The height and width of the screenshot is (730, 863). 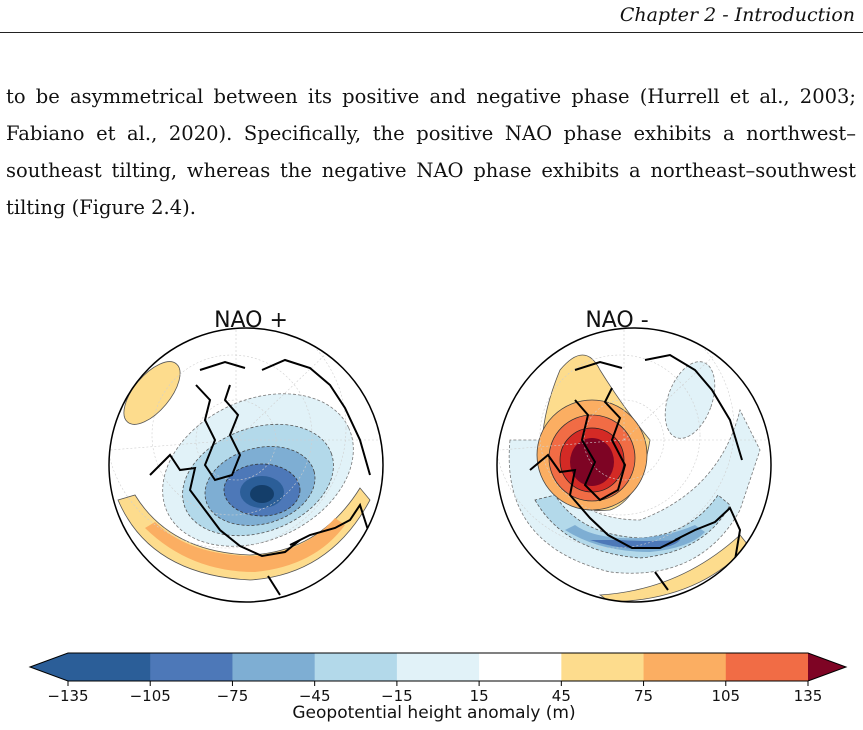 What do you see at coordinates (433, 713) in the screenshot?
I see `colorbar-label: Geopotential height anomaly (m)` at bounding box center [433, 713].